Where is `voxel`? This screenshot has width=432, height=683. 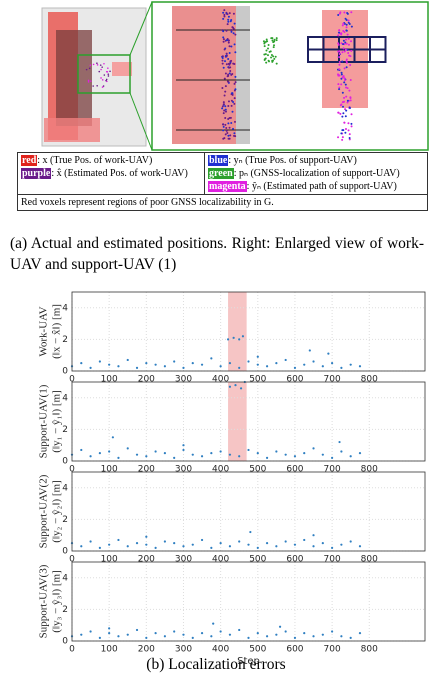 voxel is located at coordinates (378, 55).